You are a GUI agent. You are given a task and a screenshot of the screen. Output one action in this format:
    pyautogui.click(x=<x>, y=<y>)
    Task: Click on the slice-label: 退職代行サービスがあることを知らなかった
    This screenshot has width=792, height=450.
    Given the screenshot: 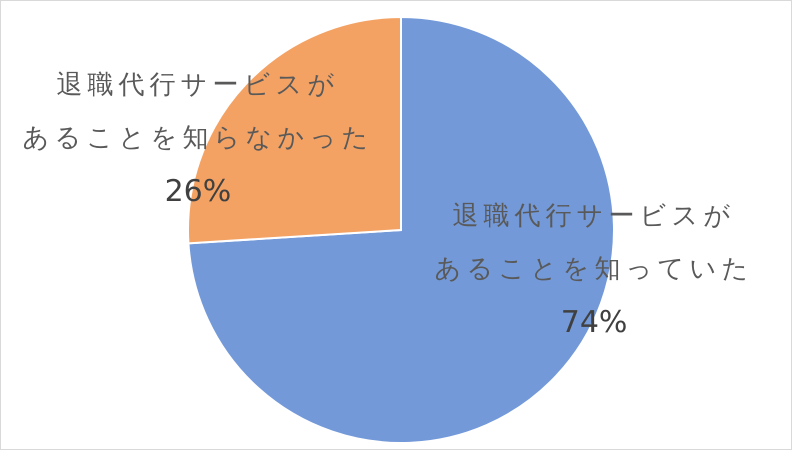 What is the action you would take?
    pyautogui.click(x=198, y=111)
    